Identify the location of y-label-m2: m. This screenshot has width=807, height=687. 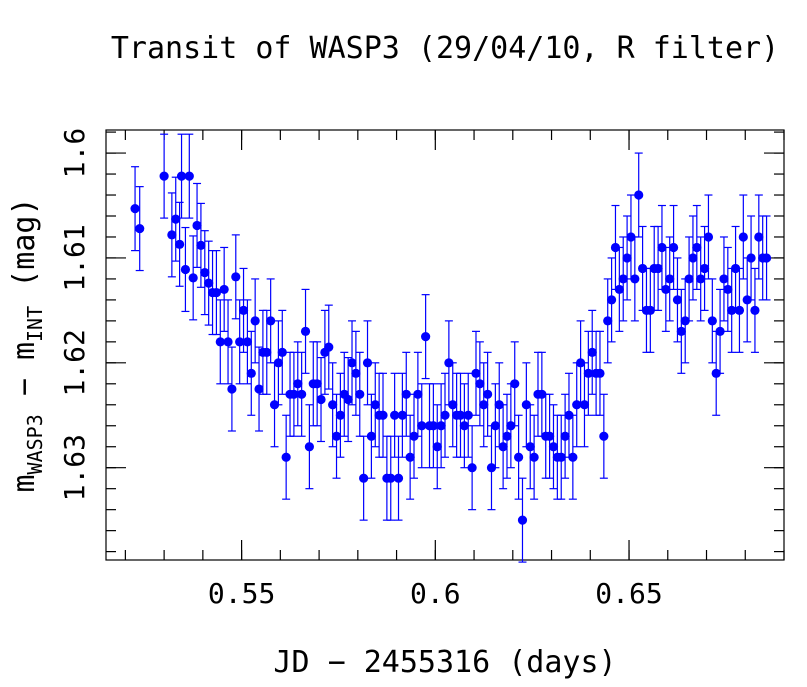
(24, 351).